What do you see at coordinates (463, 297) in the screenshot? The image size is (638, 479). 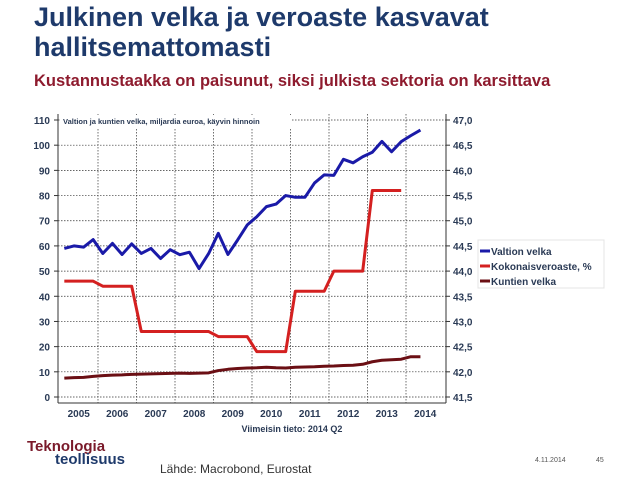 I see `y-right-tick-label: 43,5` at bounding box center [463, 297].